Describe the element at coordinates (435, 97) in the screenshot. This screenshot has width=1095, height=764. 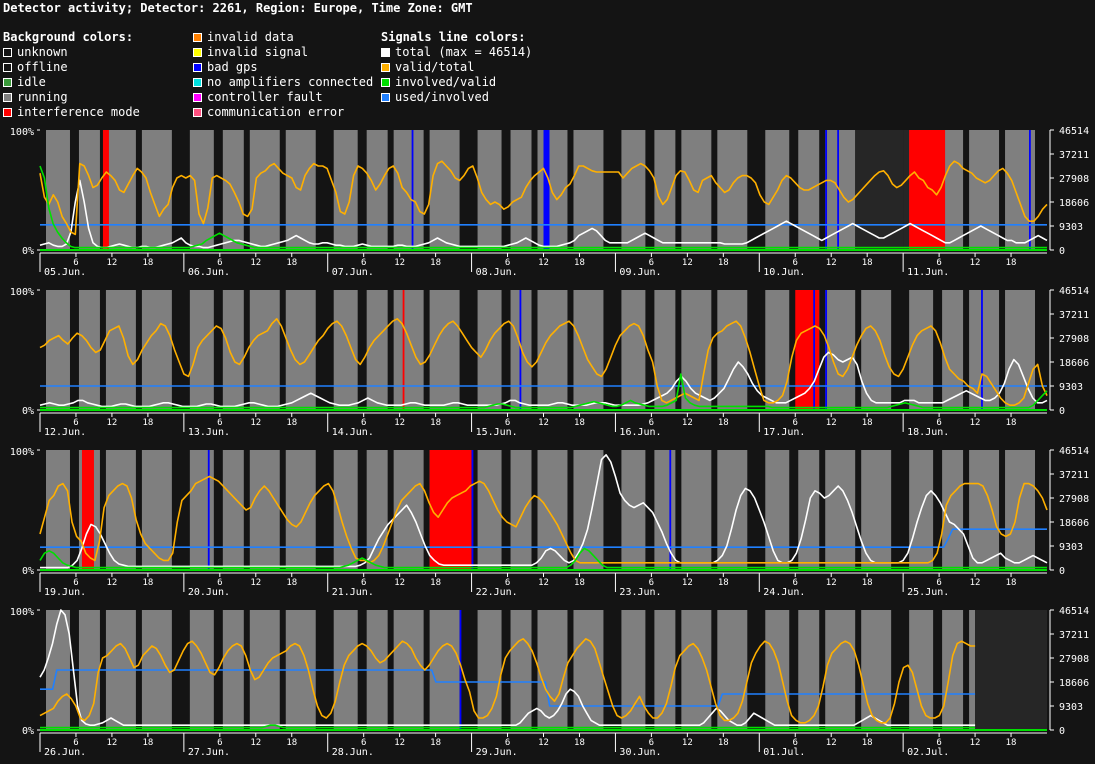
I see `legend-item-used-involved: used/involved` at that location.